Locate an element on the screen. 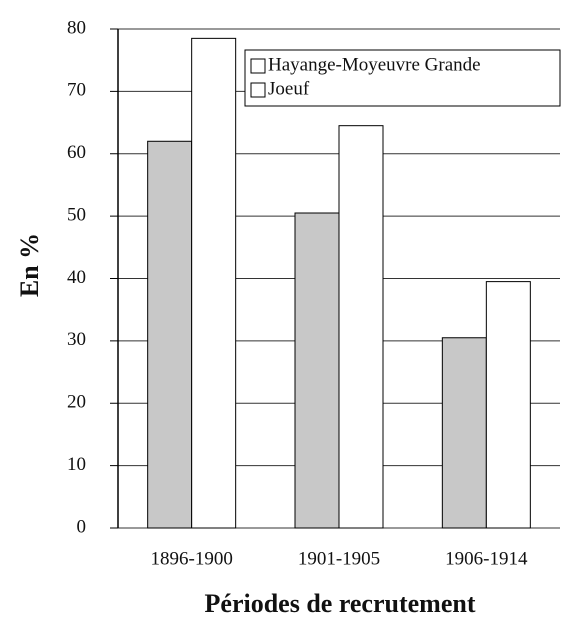 The width and height of the screenshot is (570, 630). y-tick-label: 70 is located at coordinates (76, 90).